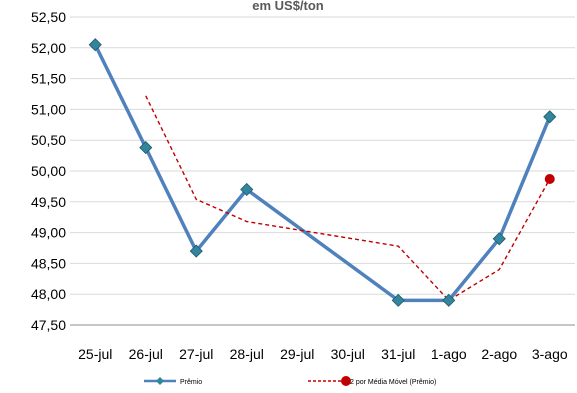 This screenshot has height=393, width=577. What do you see at coordinates (48, 202) in the screenshot?
I see `y-tick-label: 49,50` at bounding box center [48, 202].